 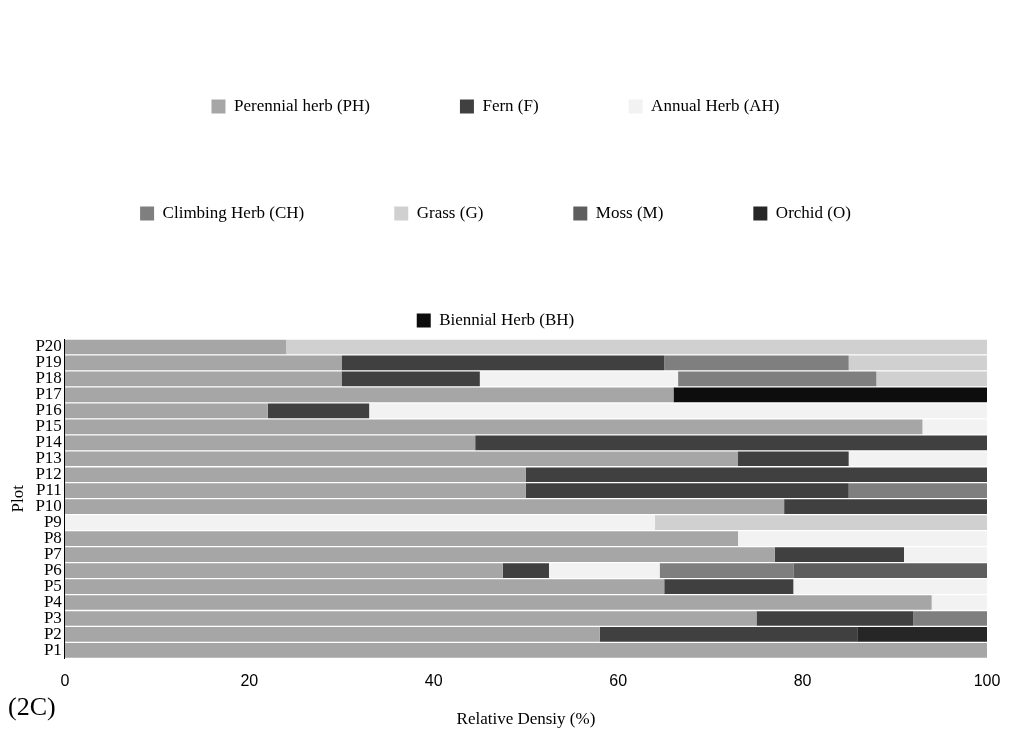 I want to click on legend-label: Perennial herb (PH), so click(x=301, y=105).